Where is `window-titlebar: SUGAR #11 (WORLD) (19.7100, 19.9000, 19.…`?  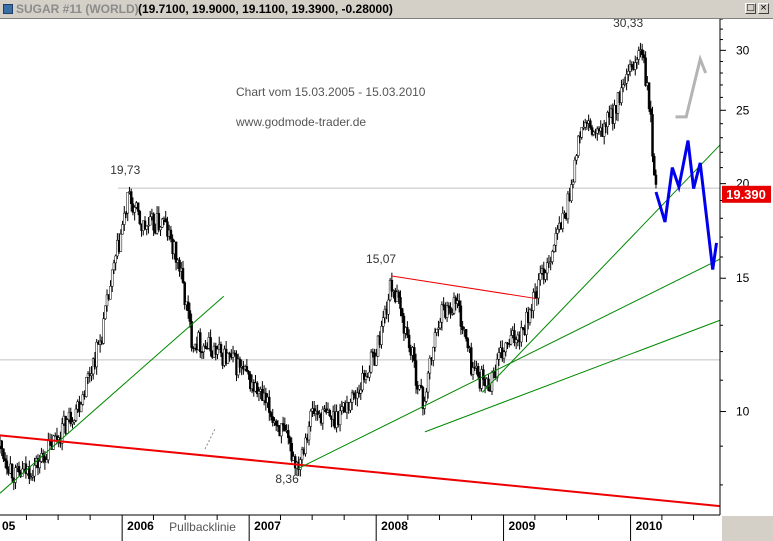 window-titlebar: SUGAR #11 (WORLD) (19.7100, 19.9000, 19.… is located at coordinates (386, 9).